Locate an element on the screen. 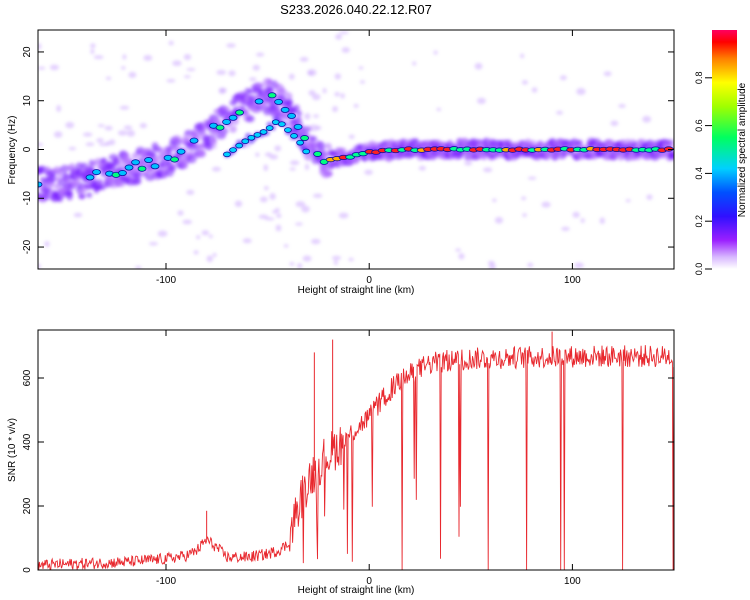 This screenshot has width=750, height=600. y-tick-label: 400 is located at coordinates (27, 441).